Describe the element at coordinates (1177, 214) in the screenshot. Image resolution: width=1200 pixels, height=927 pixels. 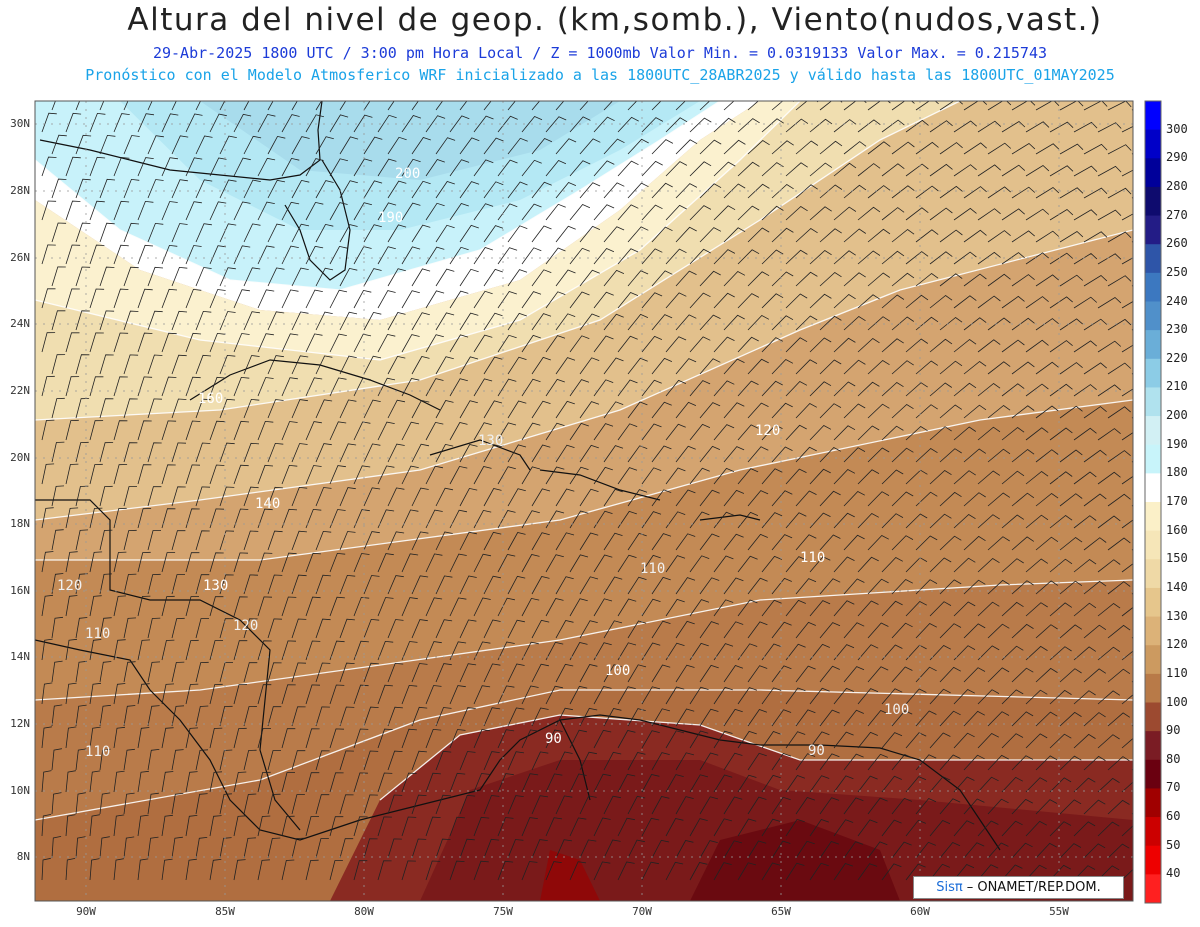
I see `colorbar-label: 270` at that location.